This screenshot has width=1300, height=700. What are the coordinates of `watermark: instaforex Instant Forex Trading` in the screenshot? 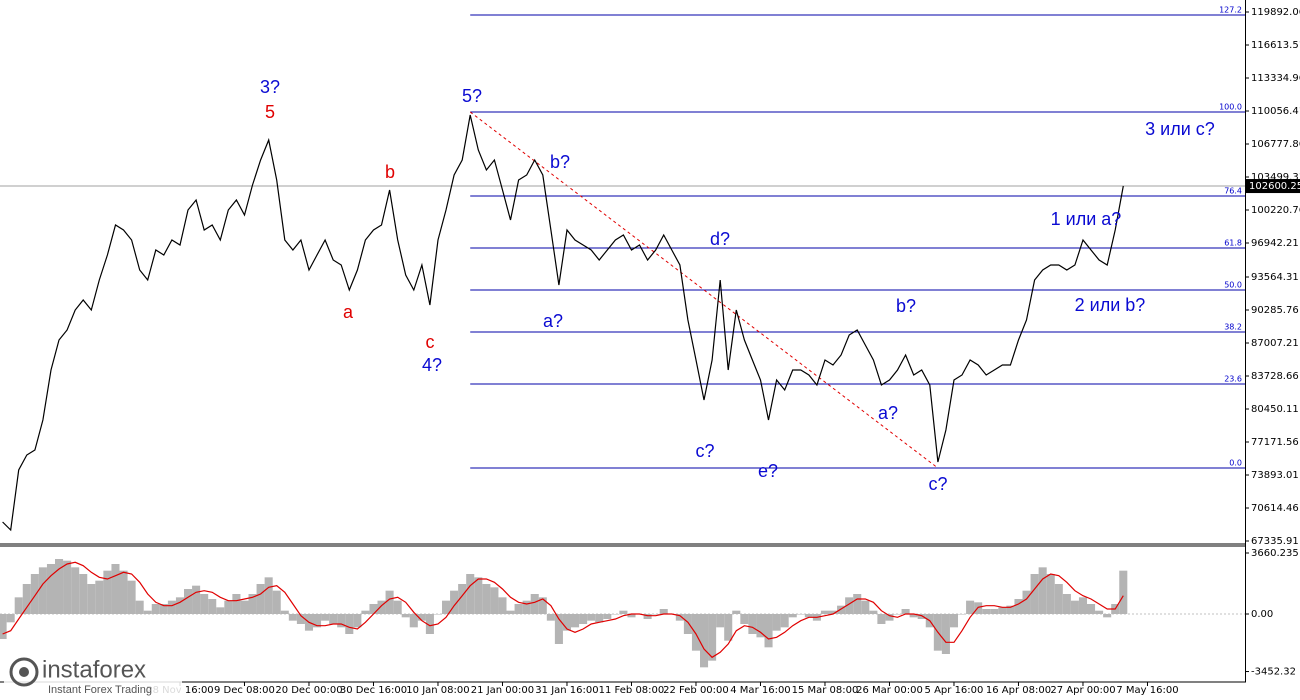 It's located at (93, 675).